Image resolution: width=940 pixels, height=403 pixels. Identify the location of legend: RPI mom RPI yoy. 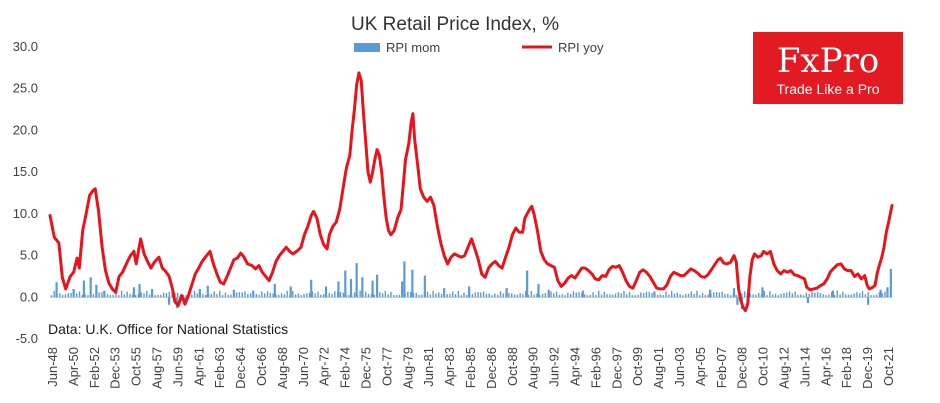
(479, 47).